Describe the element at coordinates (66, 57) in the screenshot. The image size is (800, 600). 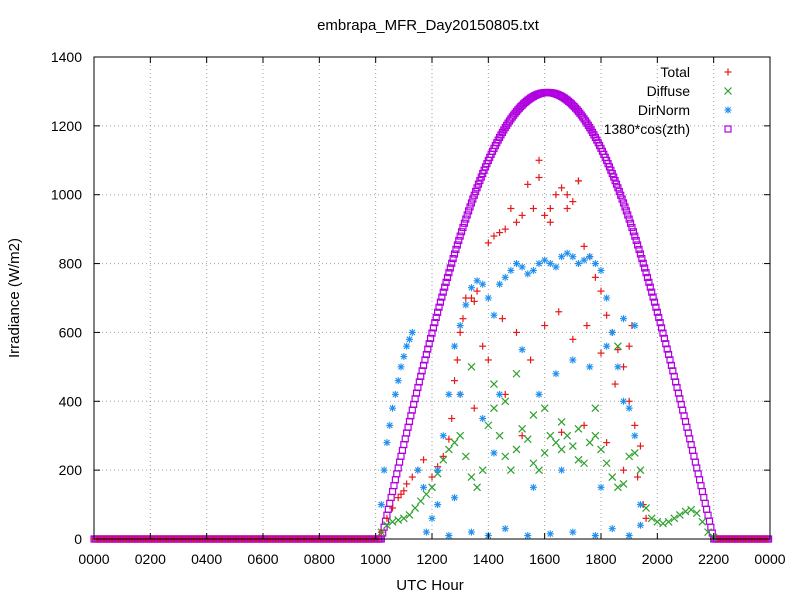
I see `y-tick-label: 1400` at that location.